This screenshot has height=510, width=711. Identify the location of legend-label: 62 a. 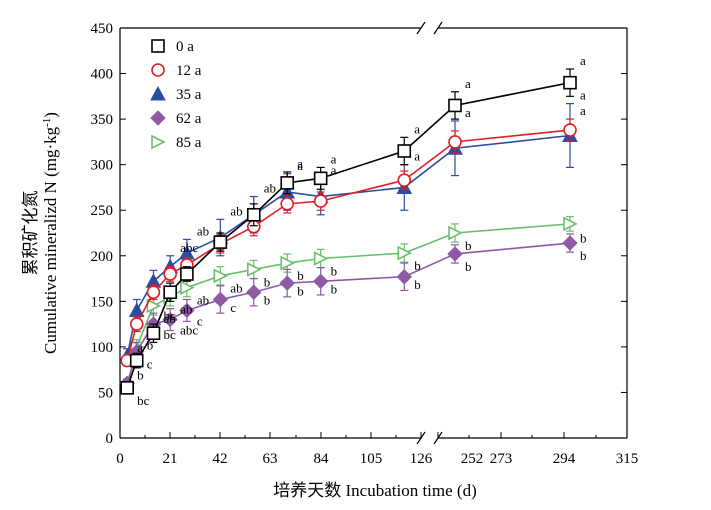
(189, 119).